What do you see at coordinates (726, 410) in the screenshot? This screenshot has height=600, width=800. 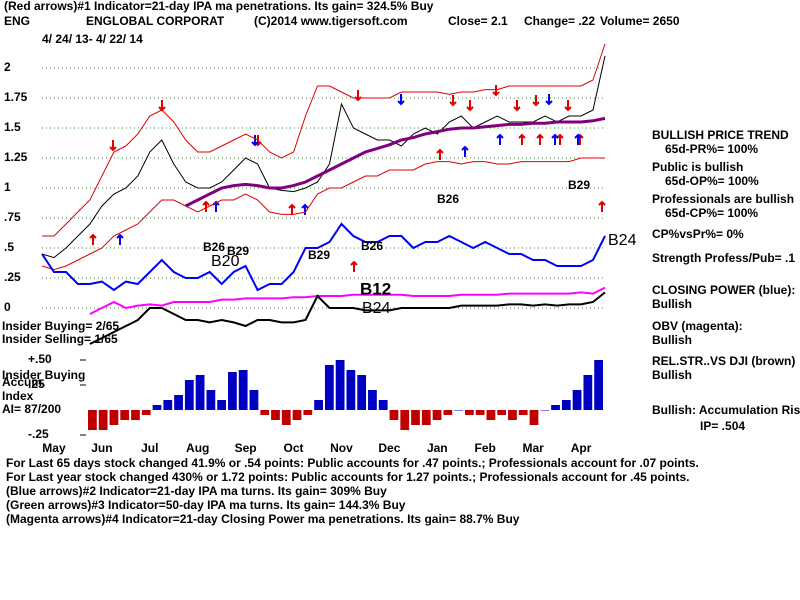 I see `sidebar-text: Bullish: Accumulation Risi` at bounding box center [726, 410].